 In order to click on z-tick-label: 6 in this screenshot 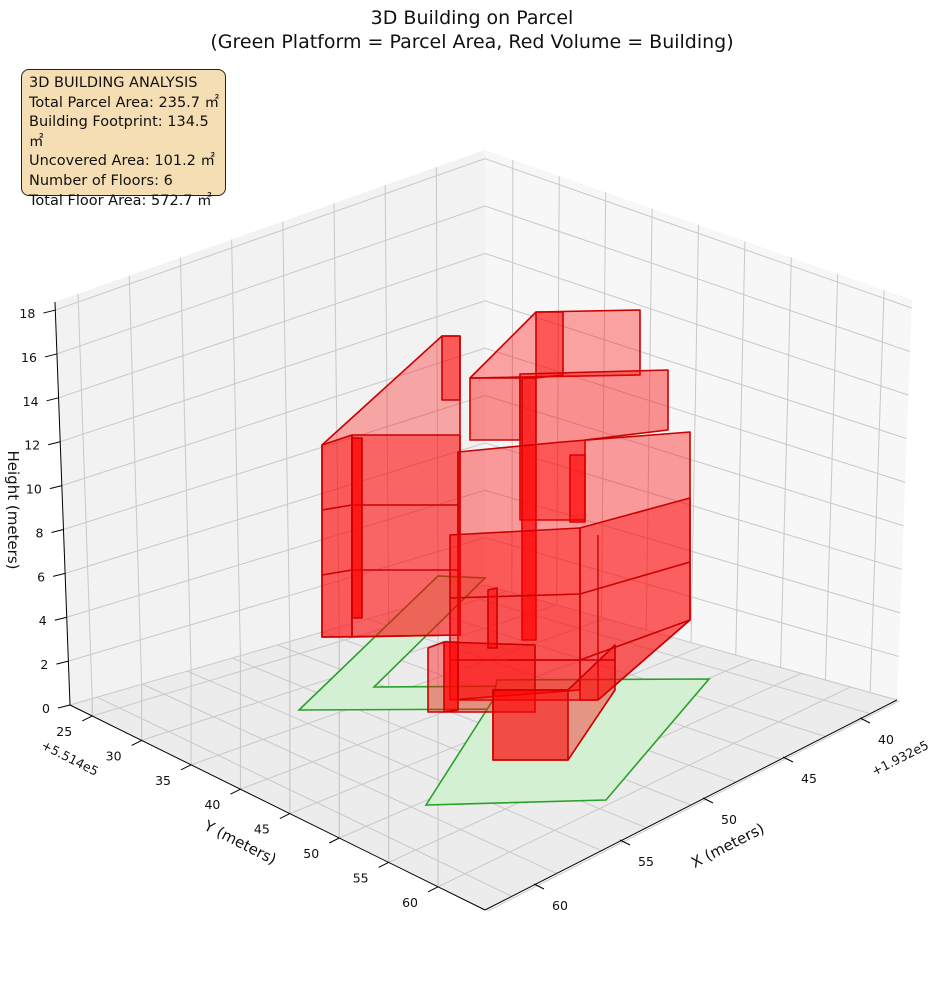, I will do `click(41, 576)`.